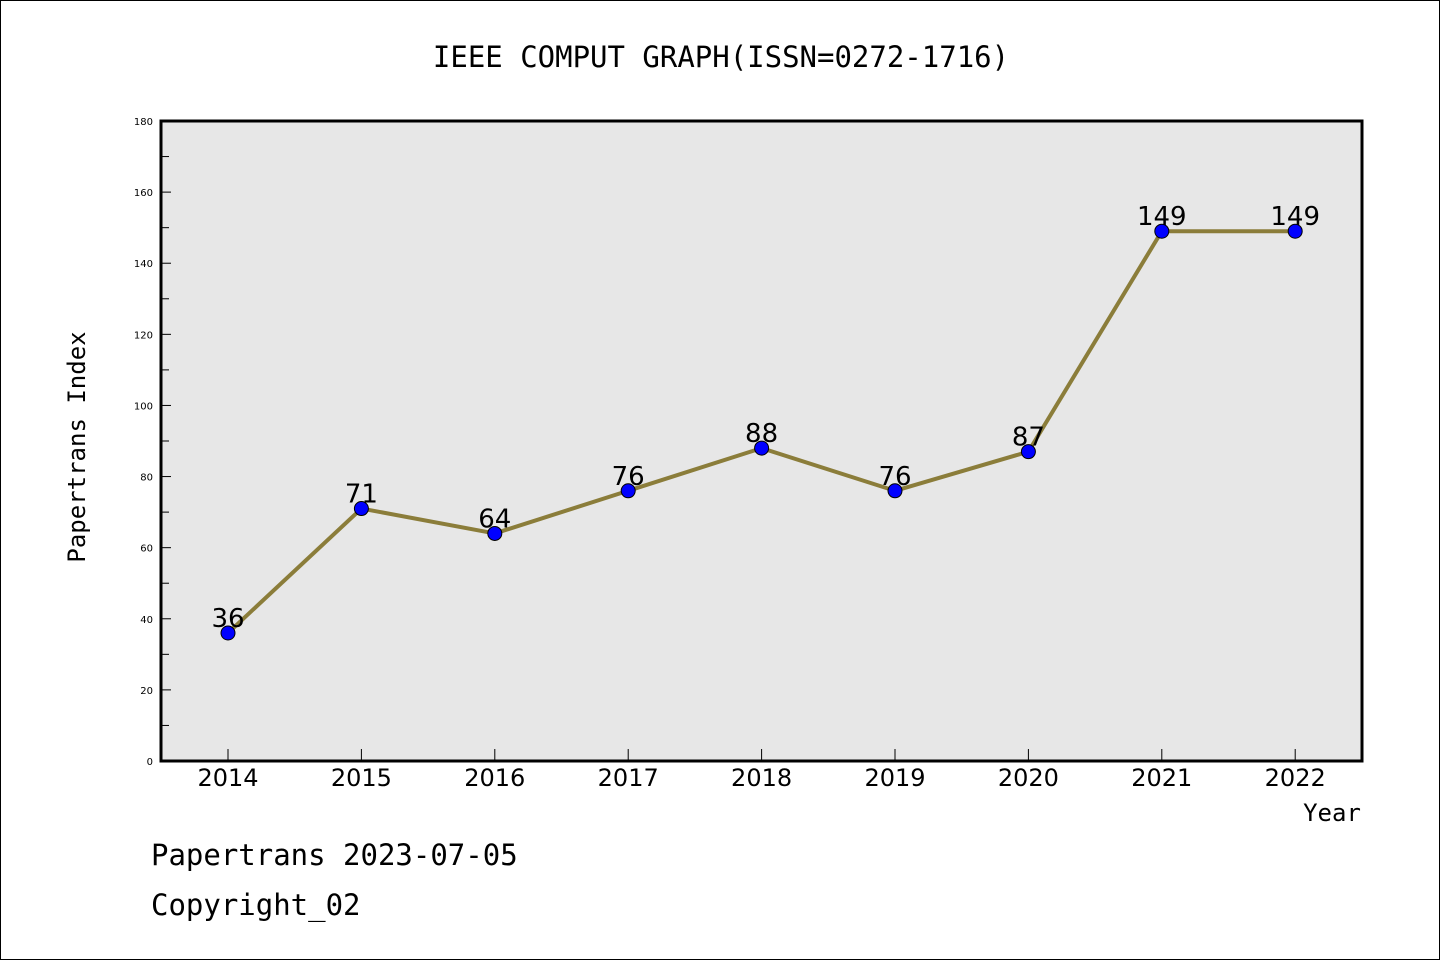  What do you see at coordinates (1028, 438) in the screenshot?
I see `data-label: 87` at bounding box center [1028, 438].